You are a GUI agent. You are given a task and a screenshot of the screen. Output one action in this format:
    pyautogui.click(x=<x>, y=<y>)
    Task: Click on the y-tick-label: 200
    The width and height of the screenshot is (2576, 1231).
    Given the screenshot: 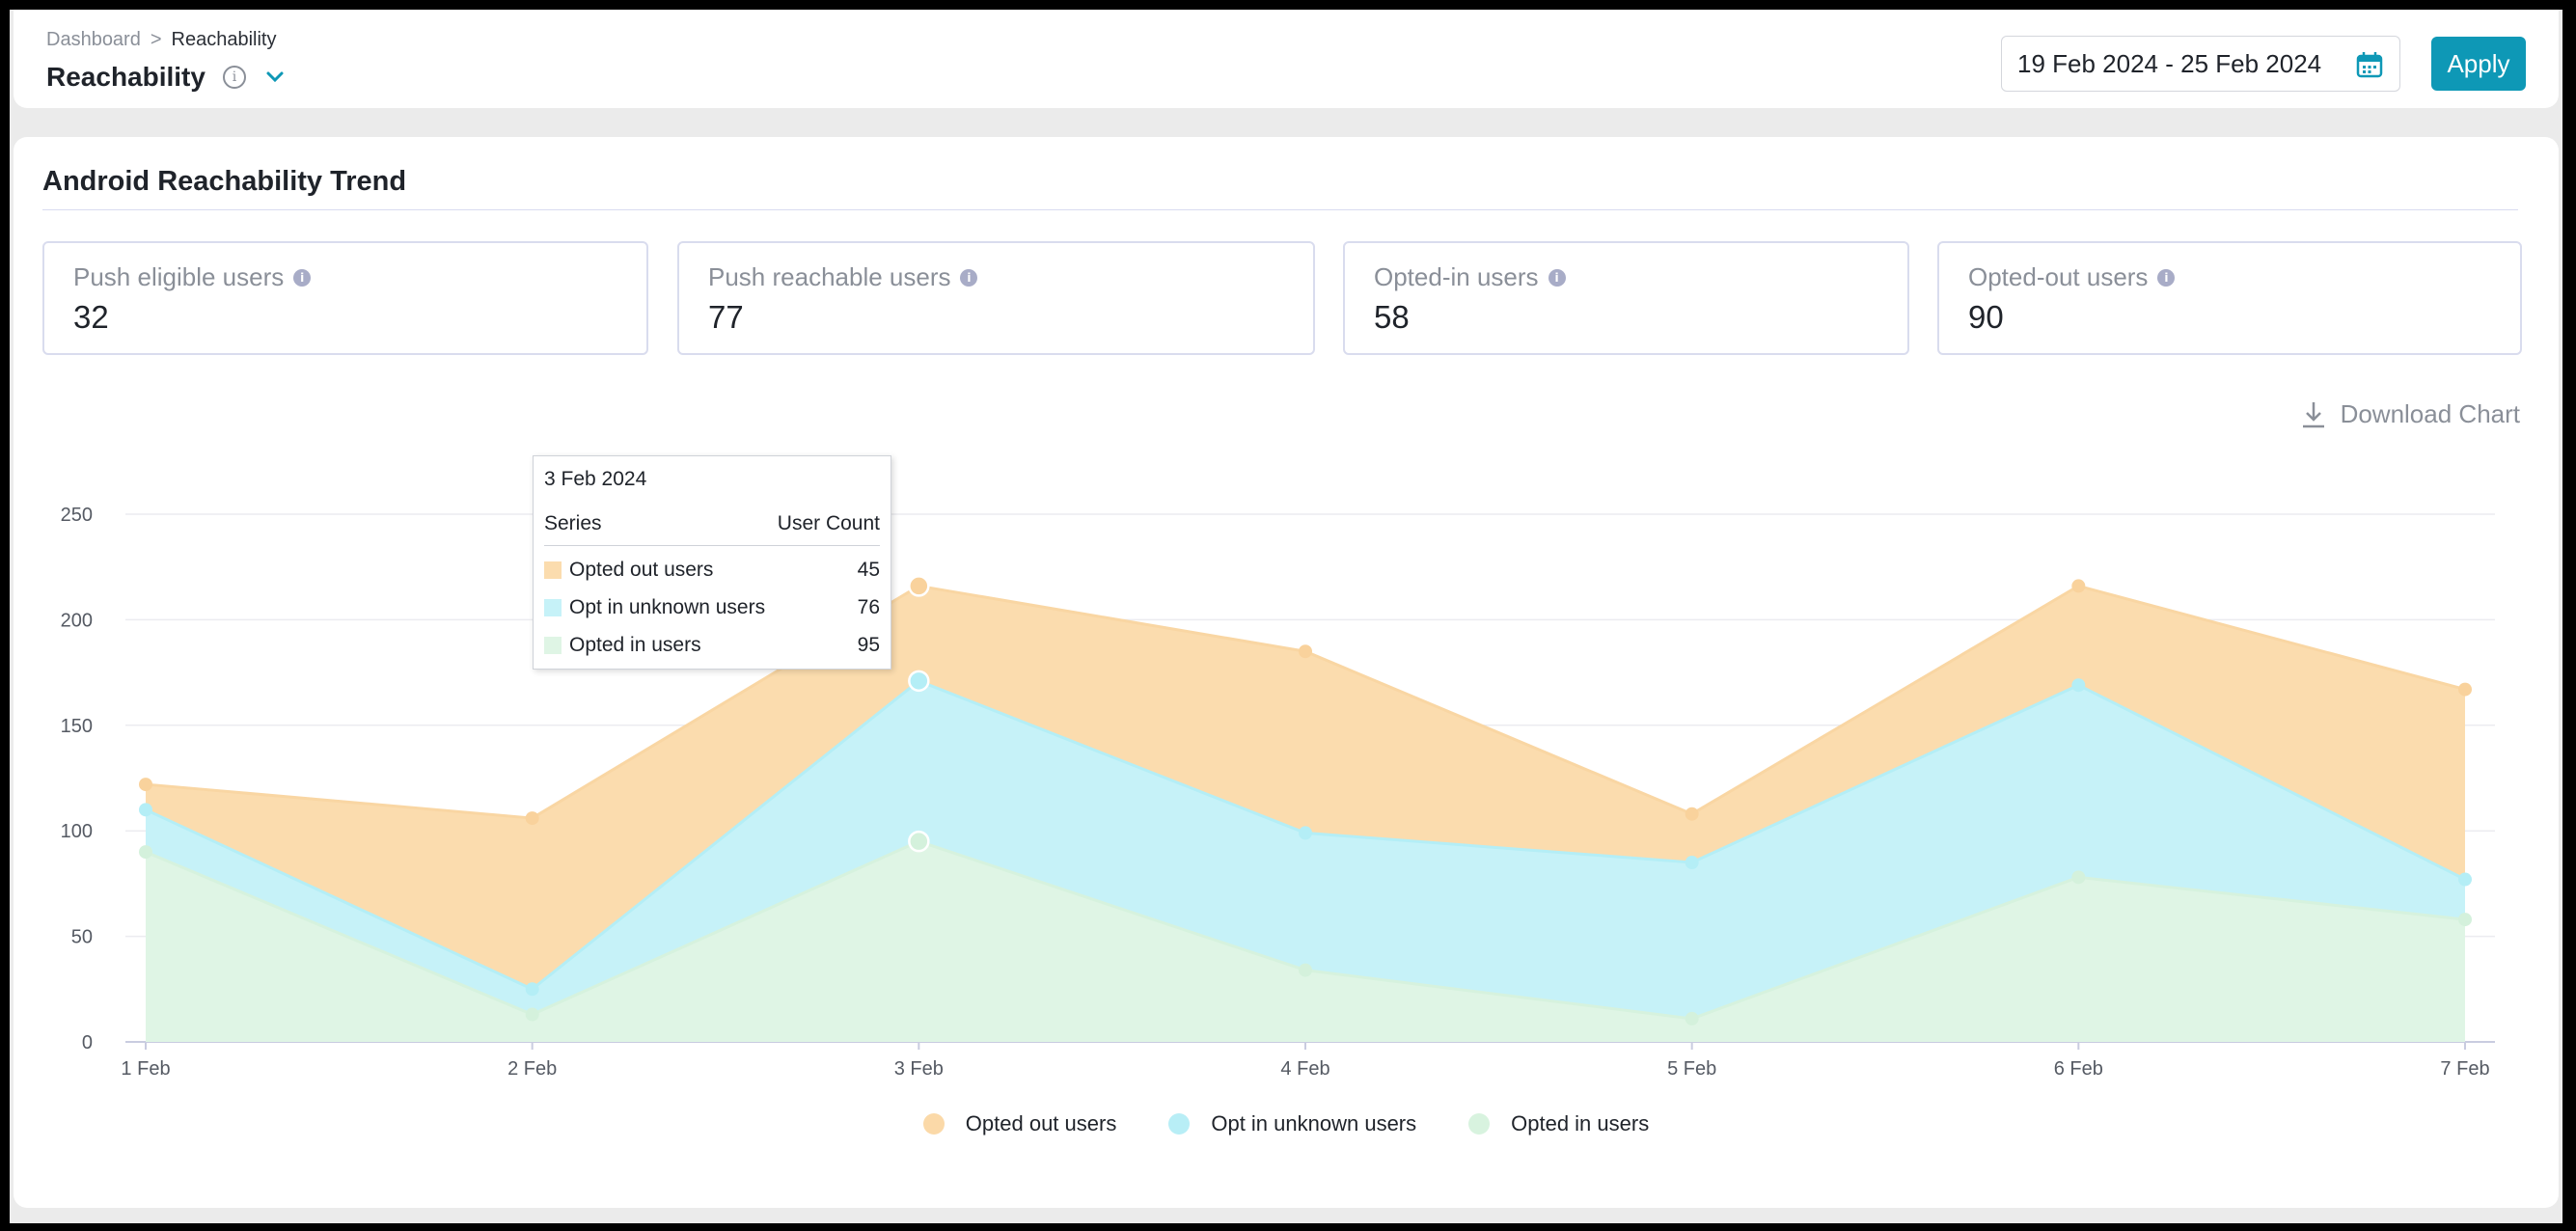 What is the action you would take?
    pyautogui.click(x=77, y=620)
    